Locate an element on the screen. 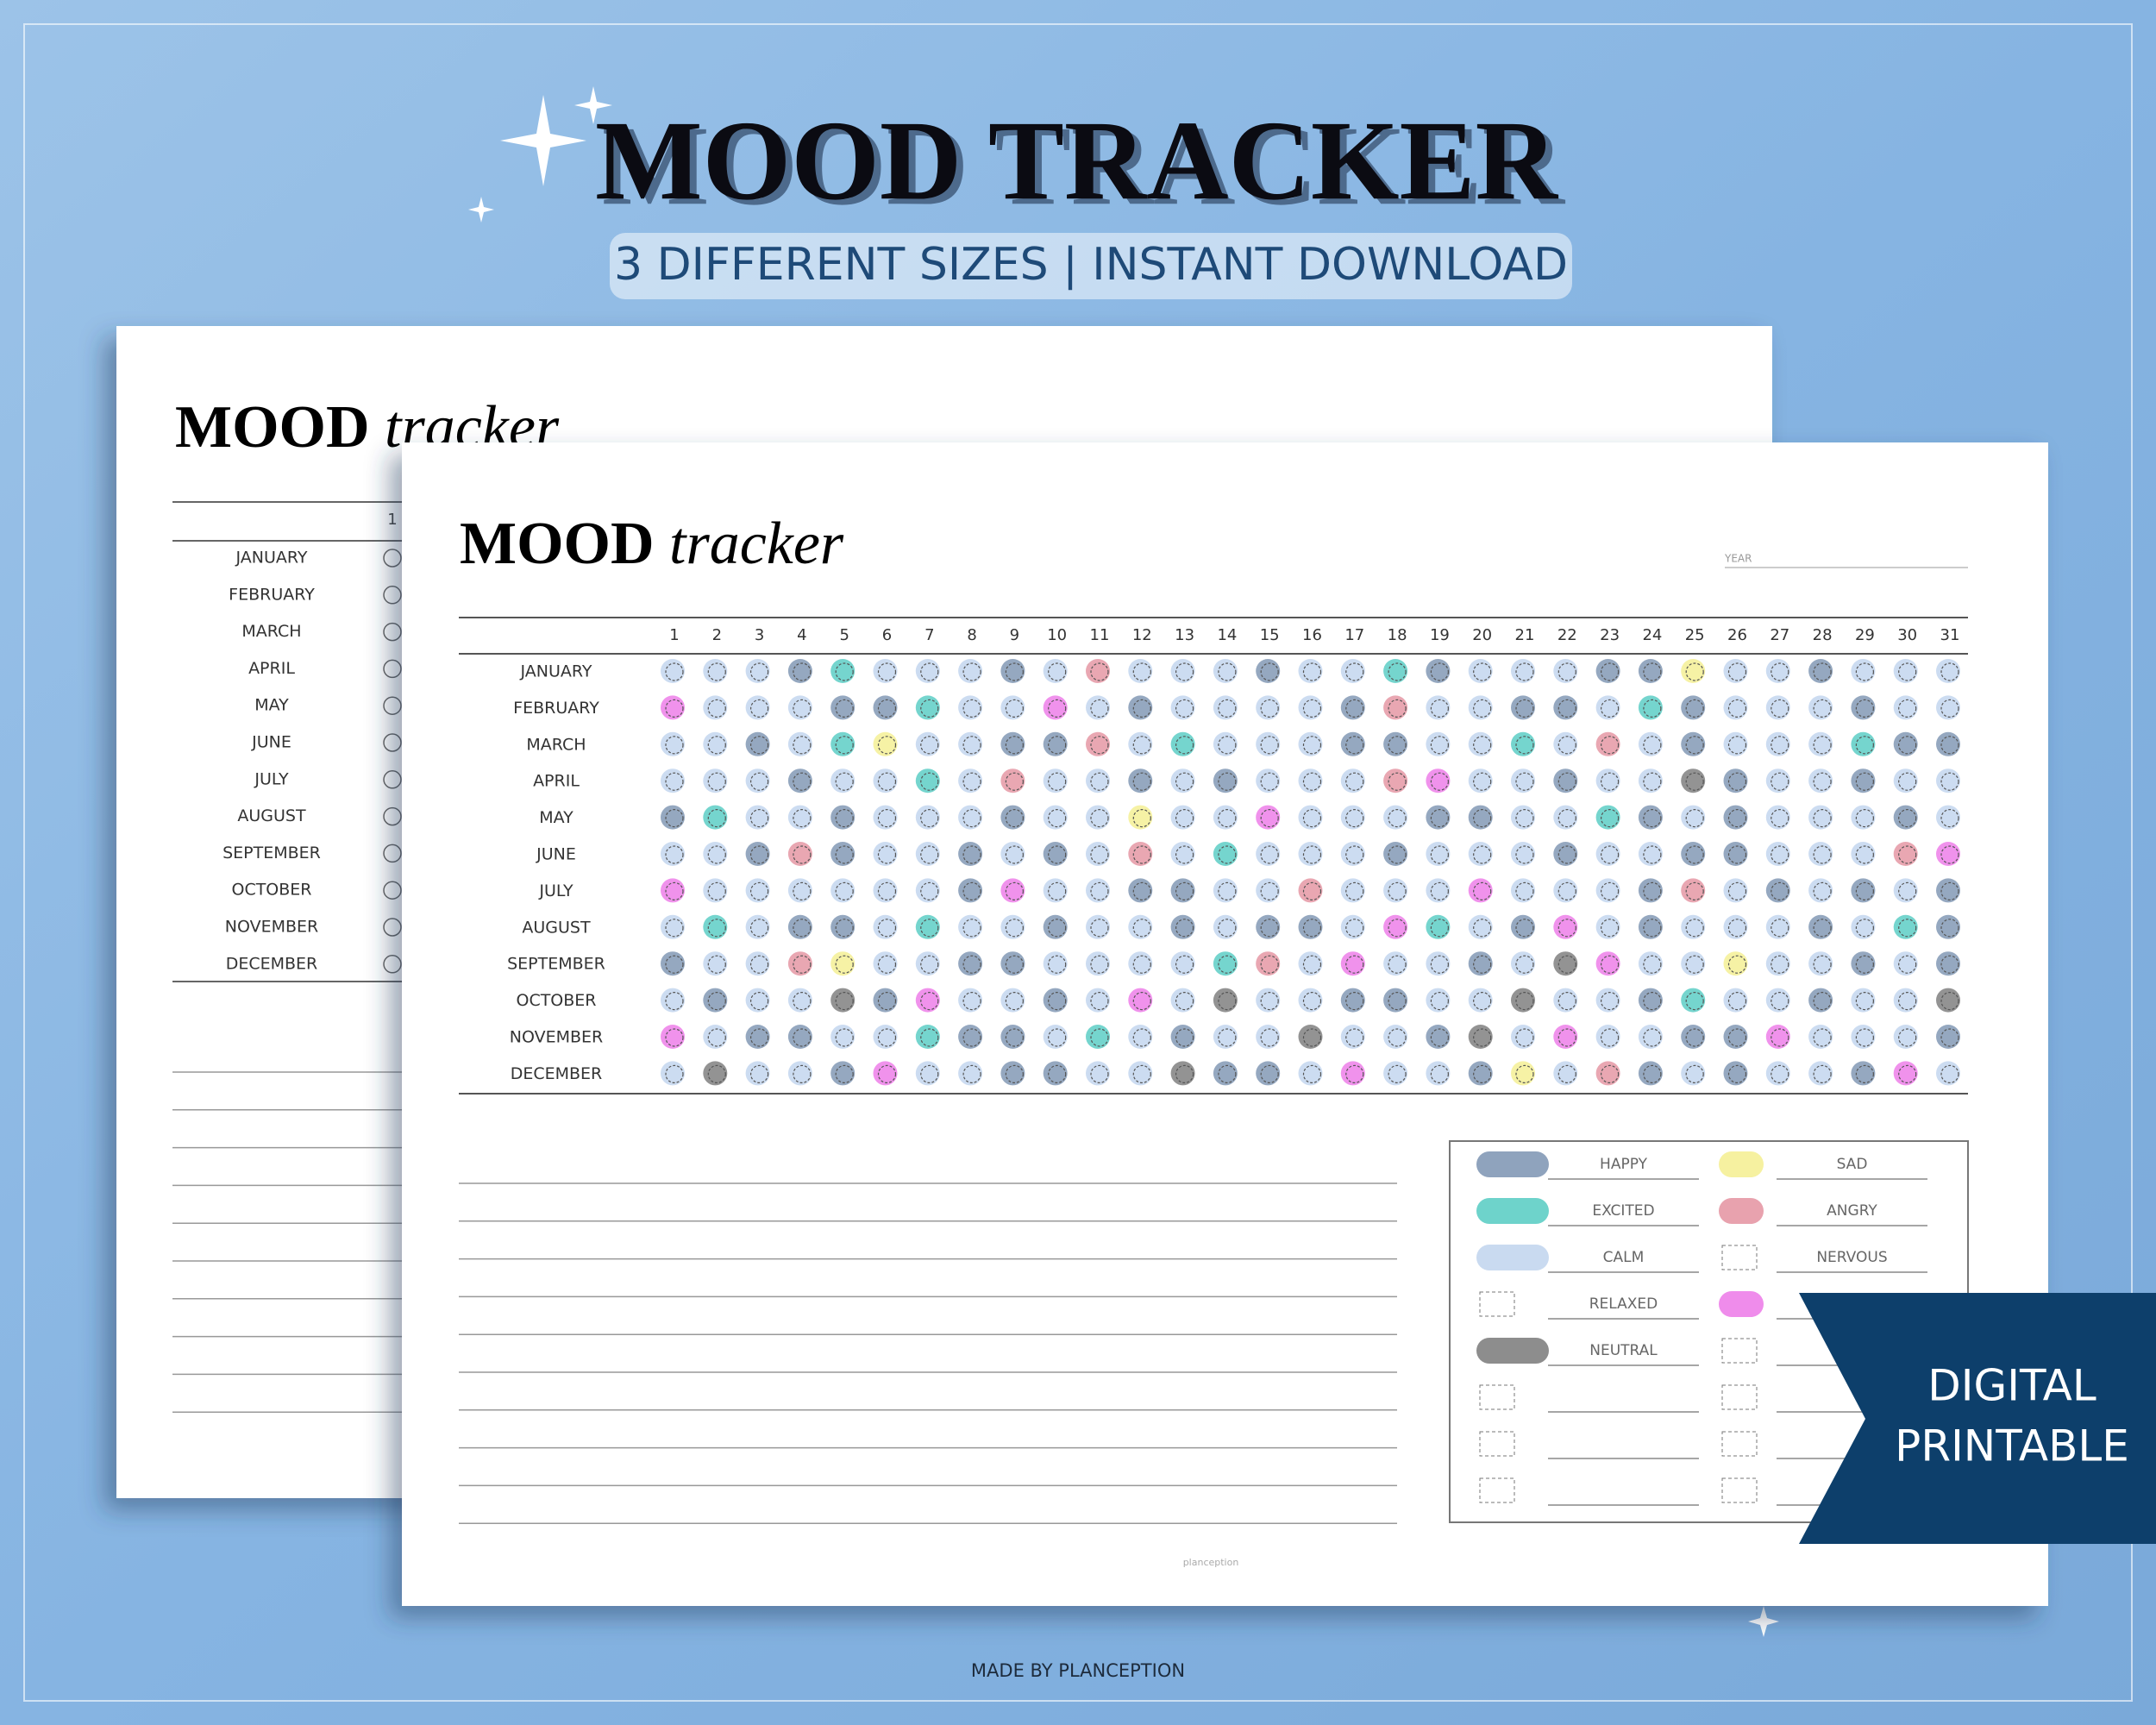 This screenshot has width=2156, height=1725. month-label: SEPTEMBER is located at coordinates (556, 965).